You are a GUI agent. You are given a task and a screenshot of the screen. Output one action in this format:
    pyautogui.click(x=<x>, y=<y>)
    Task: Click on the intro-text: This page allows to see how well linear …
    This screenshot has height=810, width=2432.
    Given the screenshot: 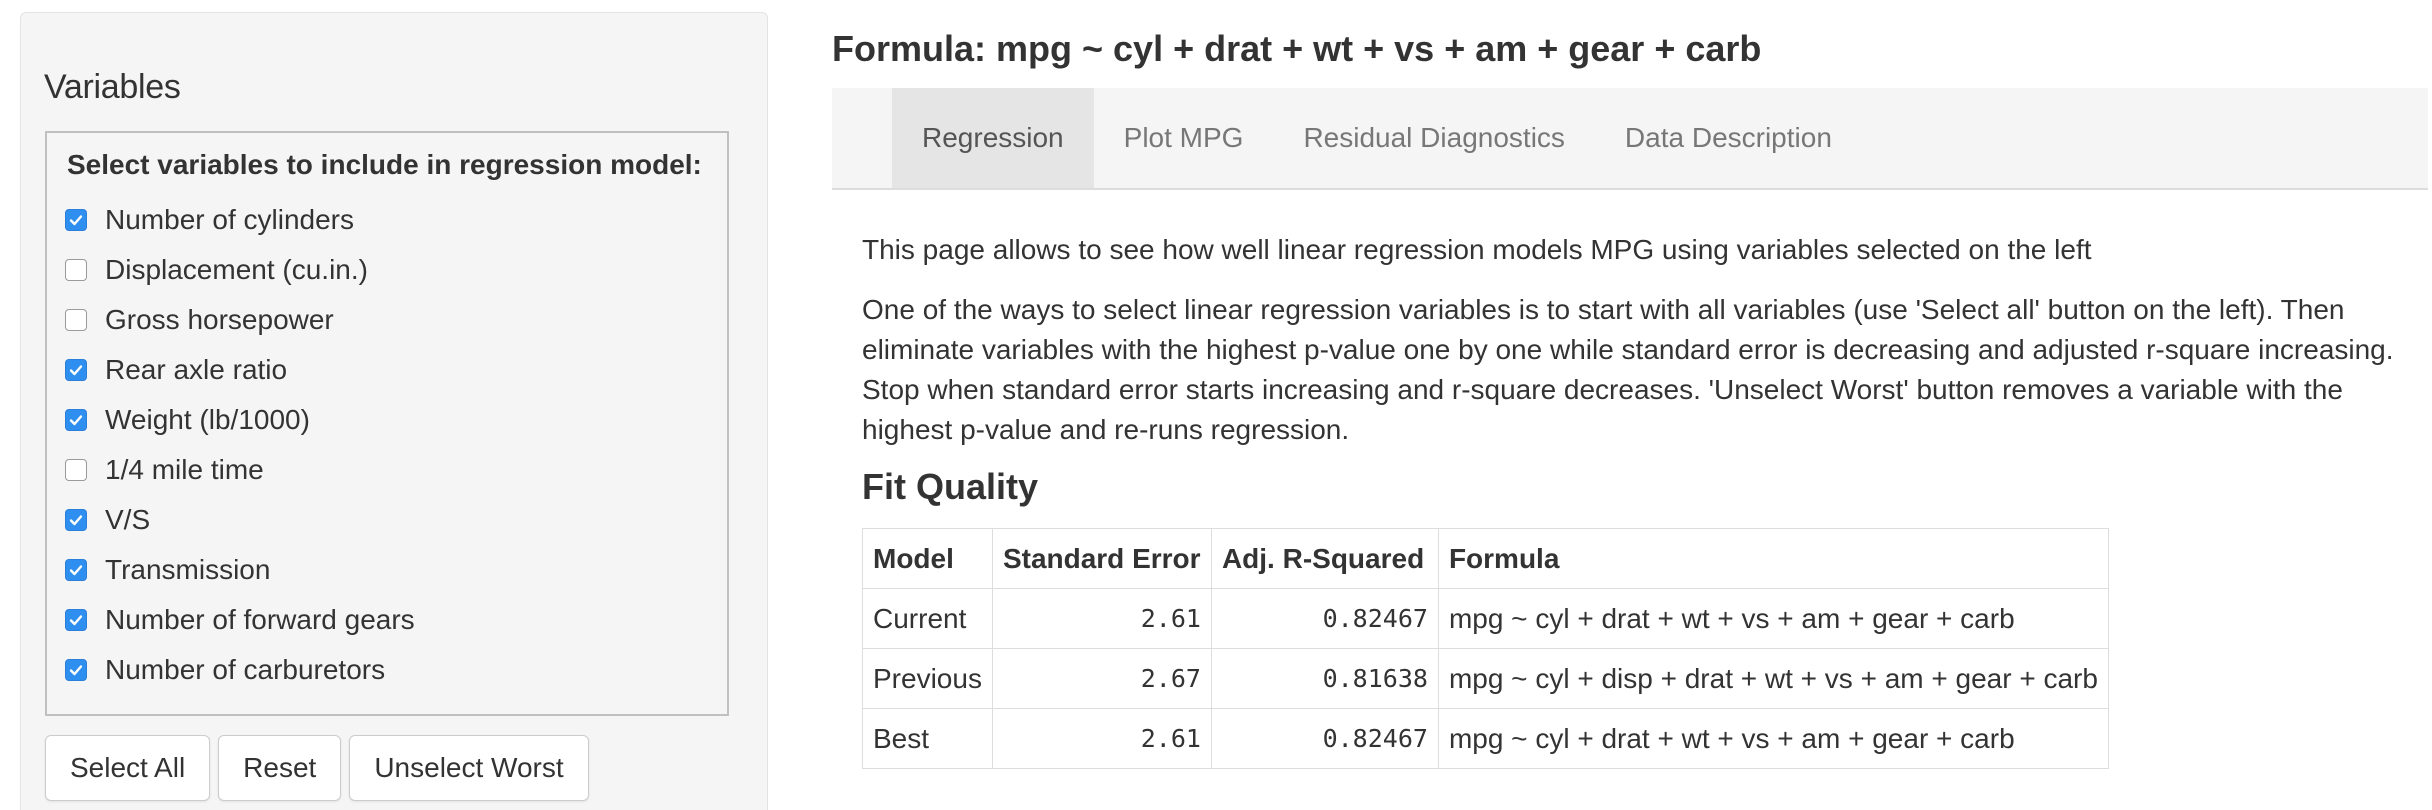 What is the action you would take?
    pyautogui.click(x=1477, y=249)
    